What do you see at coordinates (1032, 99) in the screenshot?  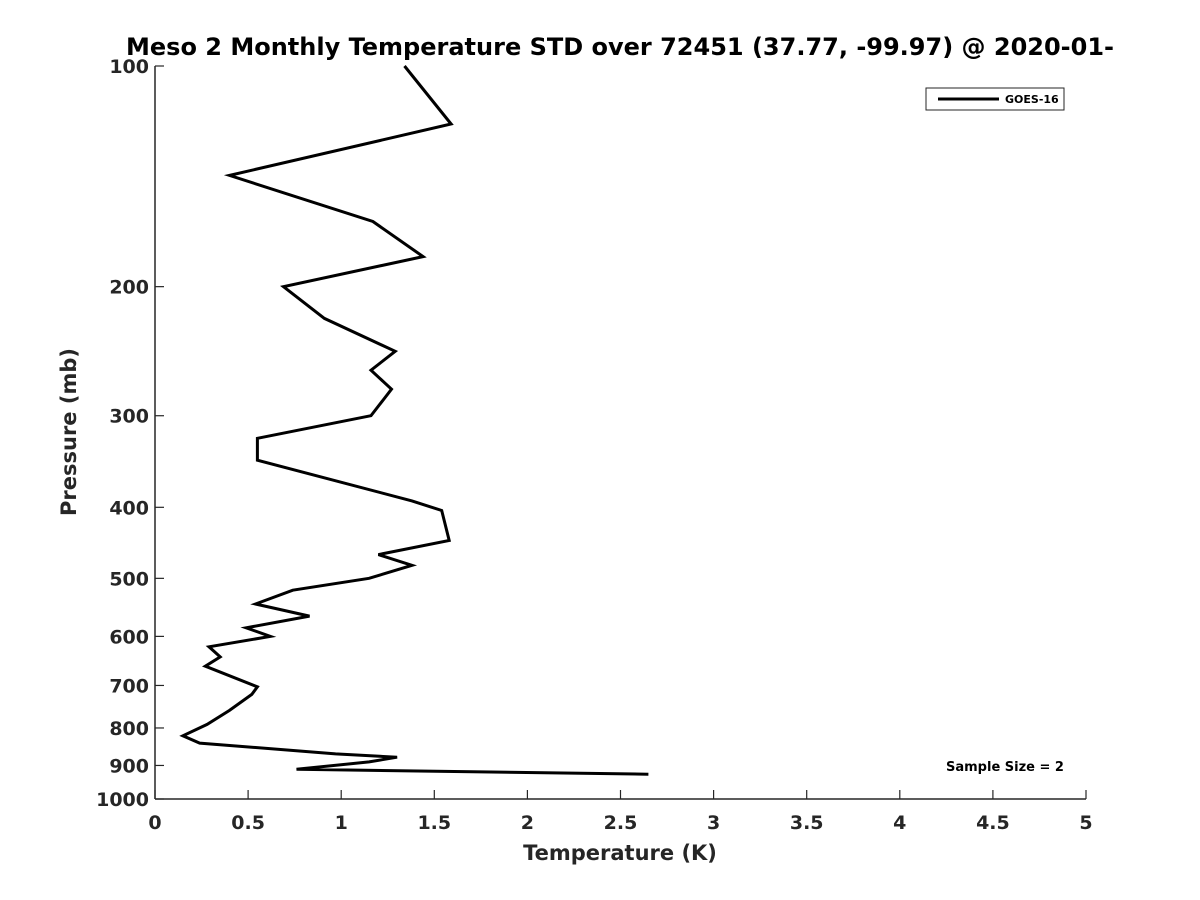 I see `legend-label: GOES-16` at bounding box center [1032, 99].